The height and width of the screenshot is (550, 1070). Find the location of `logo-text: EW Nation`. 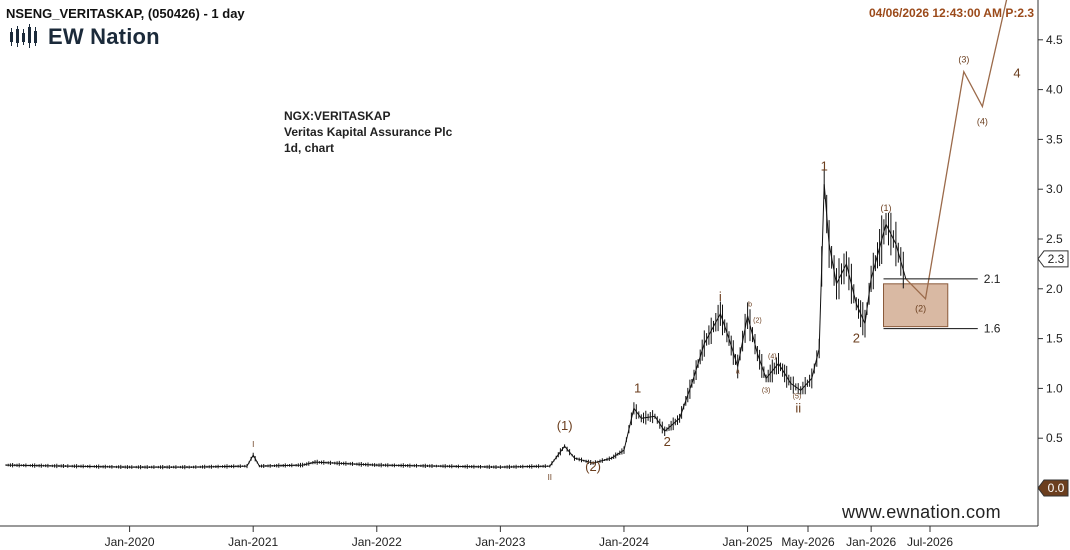

logo-text: EW Nation is located at coordinates (104, 37).